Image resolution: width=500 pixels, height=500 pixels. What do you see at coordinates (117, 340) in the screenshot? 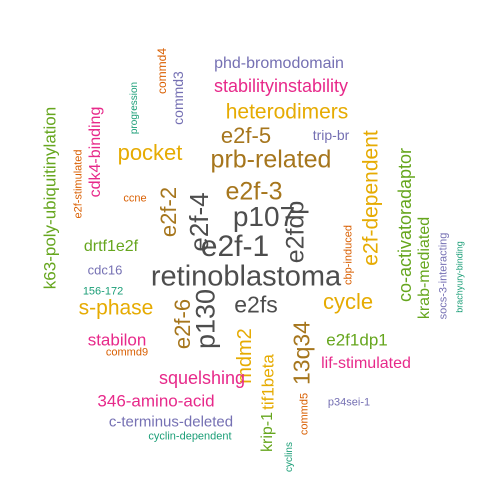
I see `word-stabilon: stabilon` at bounding box center [117, 340].